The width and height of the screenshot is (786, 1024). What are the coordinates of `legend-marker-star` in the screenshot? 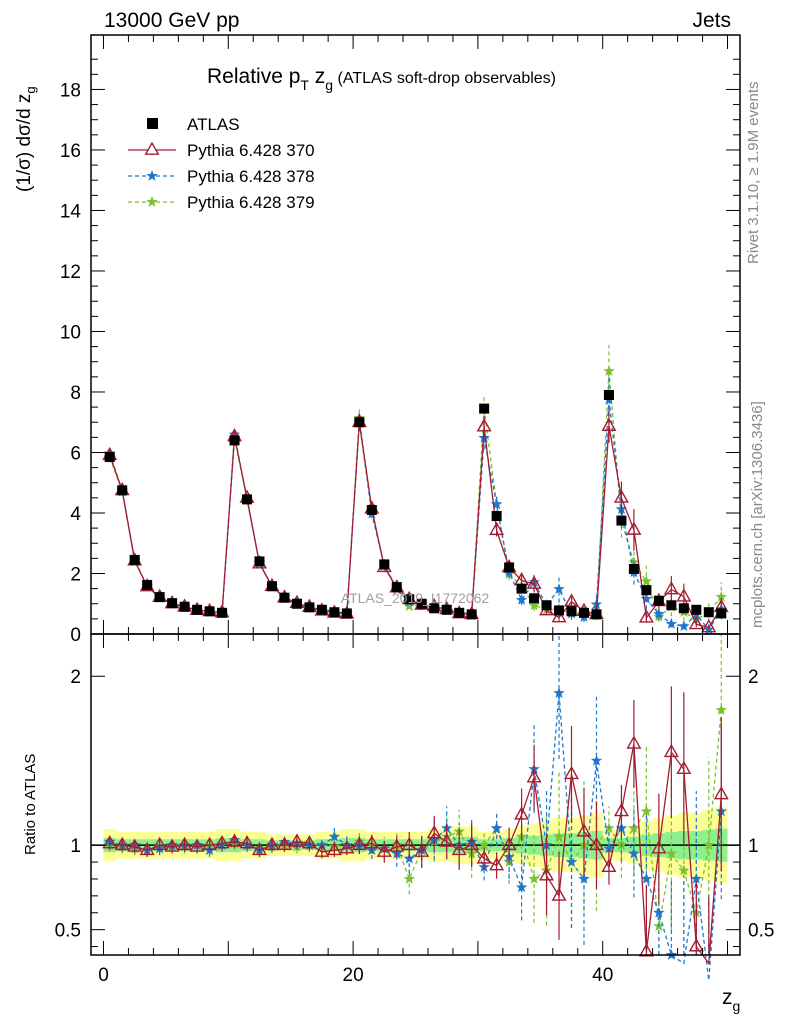 It's located at (152, 201).